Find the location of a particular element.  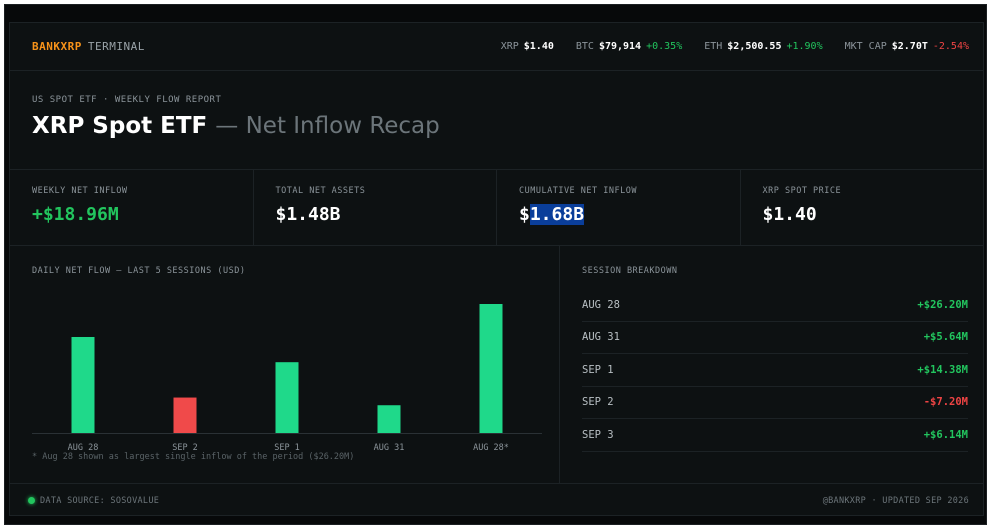

selected-text: 1.68B is located at coordinates (557, 214).